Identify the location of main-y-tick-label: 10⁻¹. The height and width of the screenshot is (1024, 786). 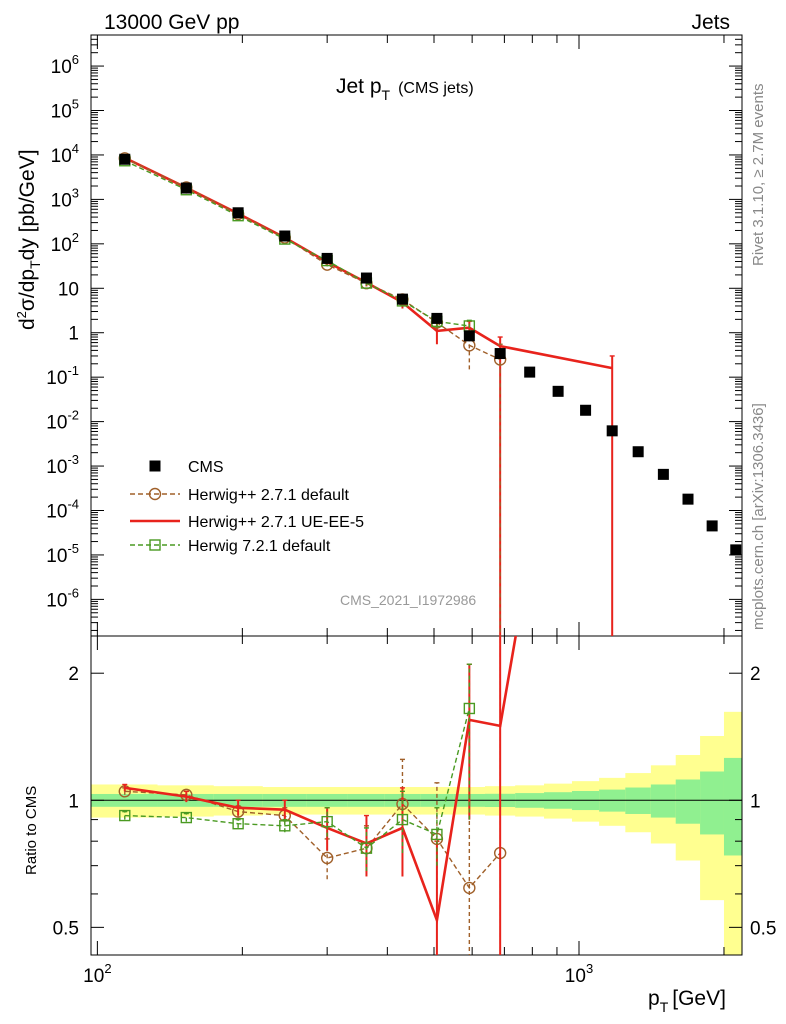
(62, 376).